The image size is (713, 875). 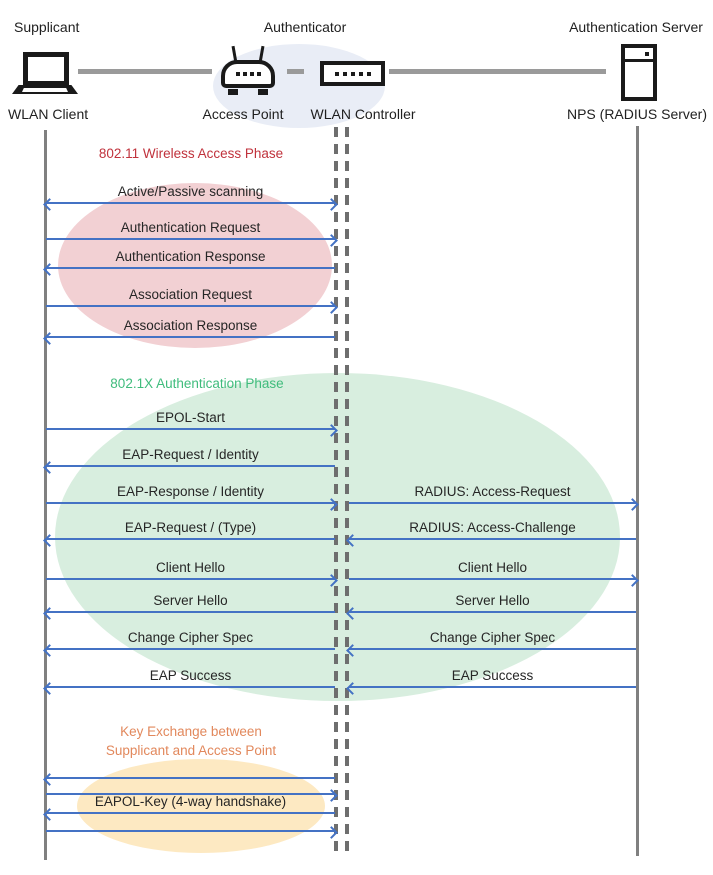 I want to click on wireless-access-phase-title: 802.11 Wireless Access Phase, so click(x=191, y=153).